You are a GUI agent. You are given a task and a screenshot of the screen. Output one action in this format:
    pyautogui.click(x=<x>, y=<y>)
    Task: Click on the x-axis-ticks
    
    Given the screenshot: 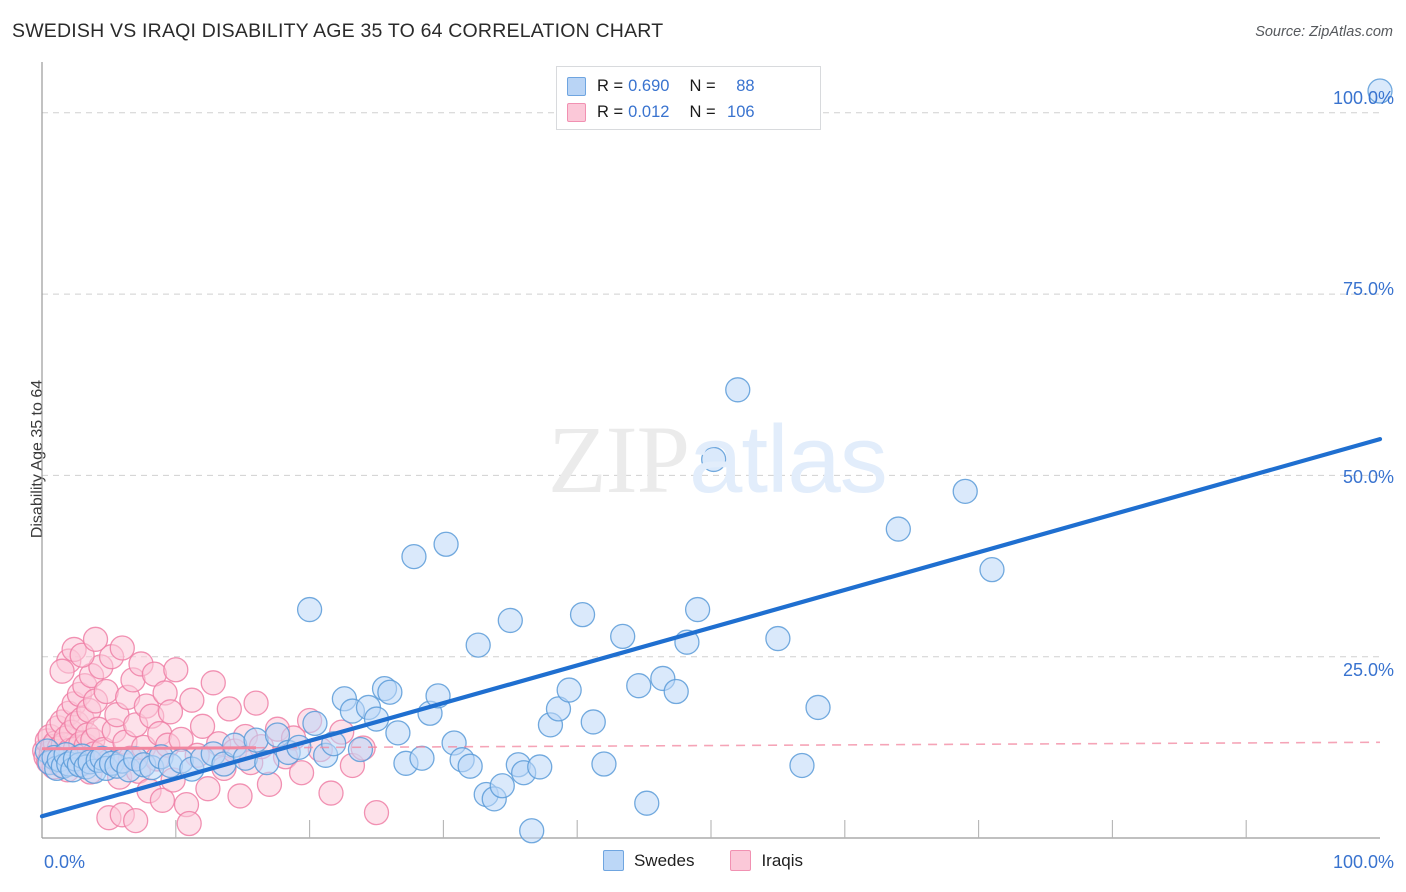 What is the action you would take?
    pyautogui.click(x=711, y=829)
    